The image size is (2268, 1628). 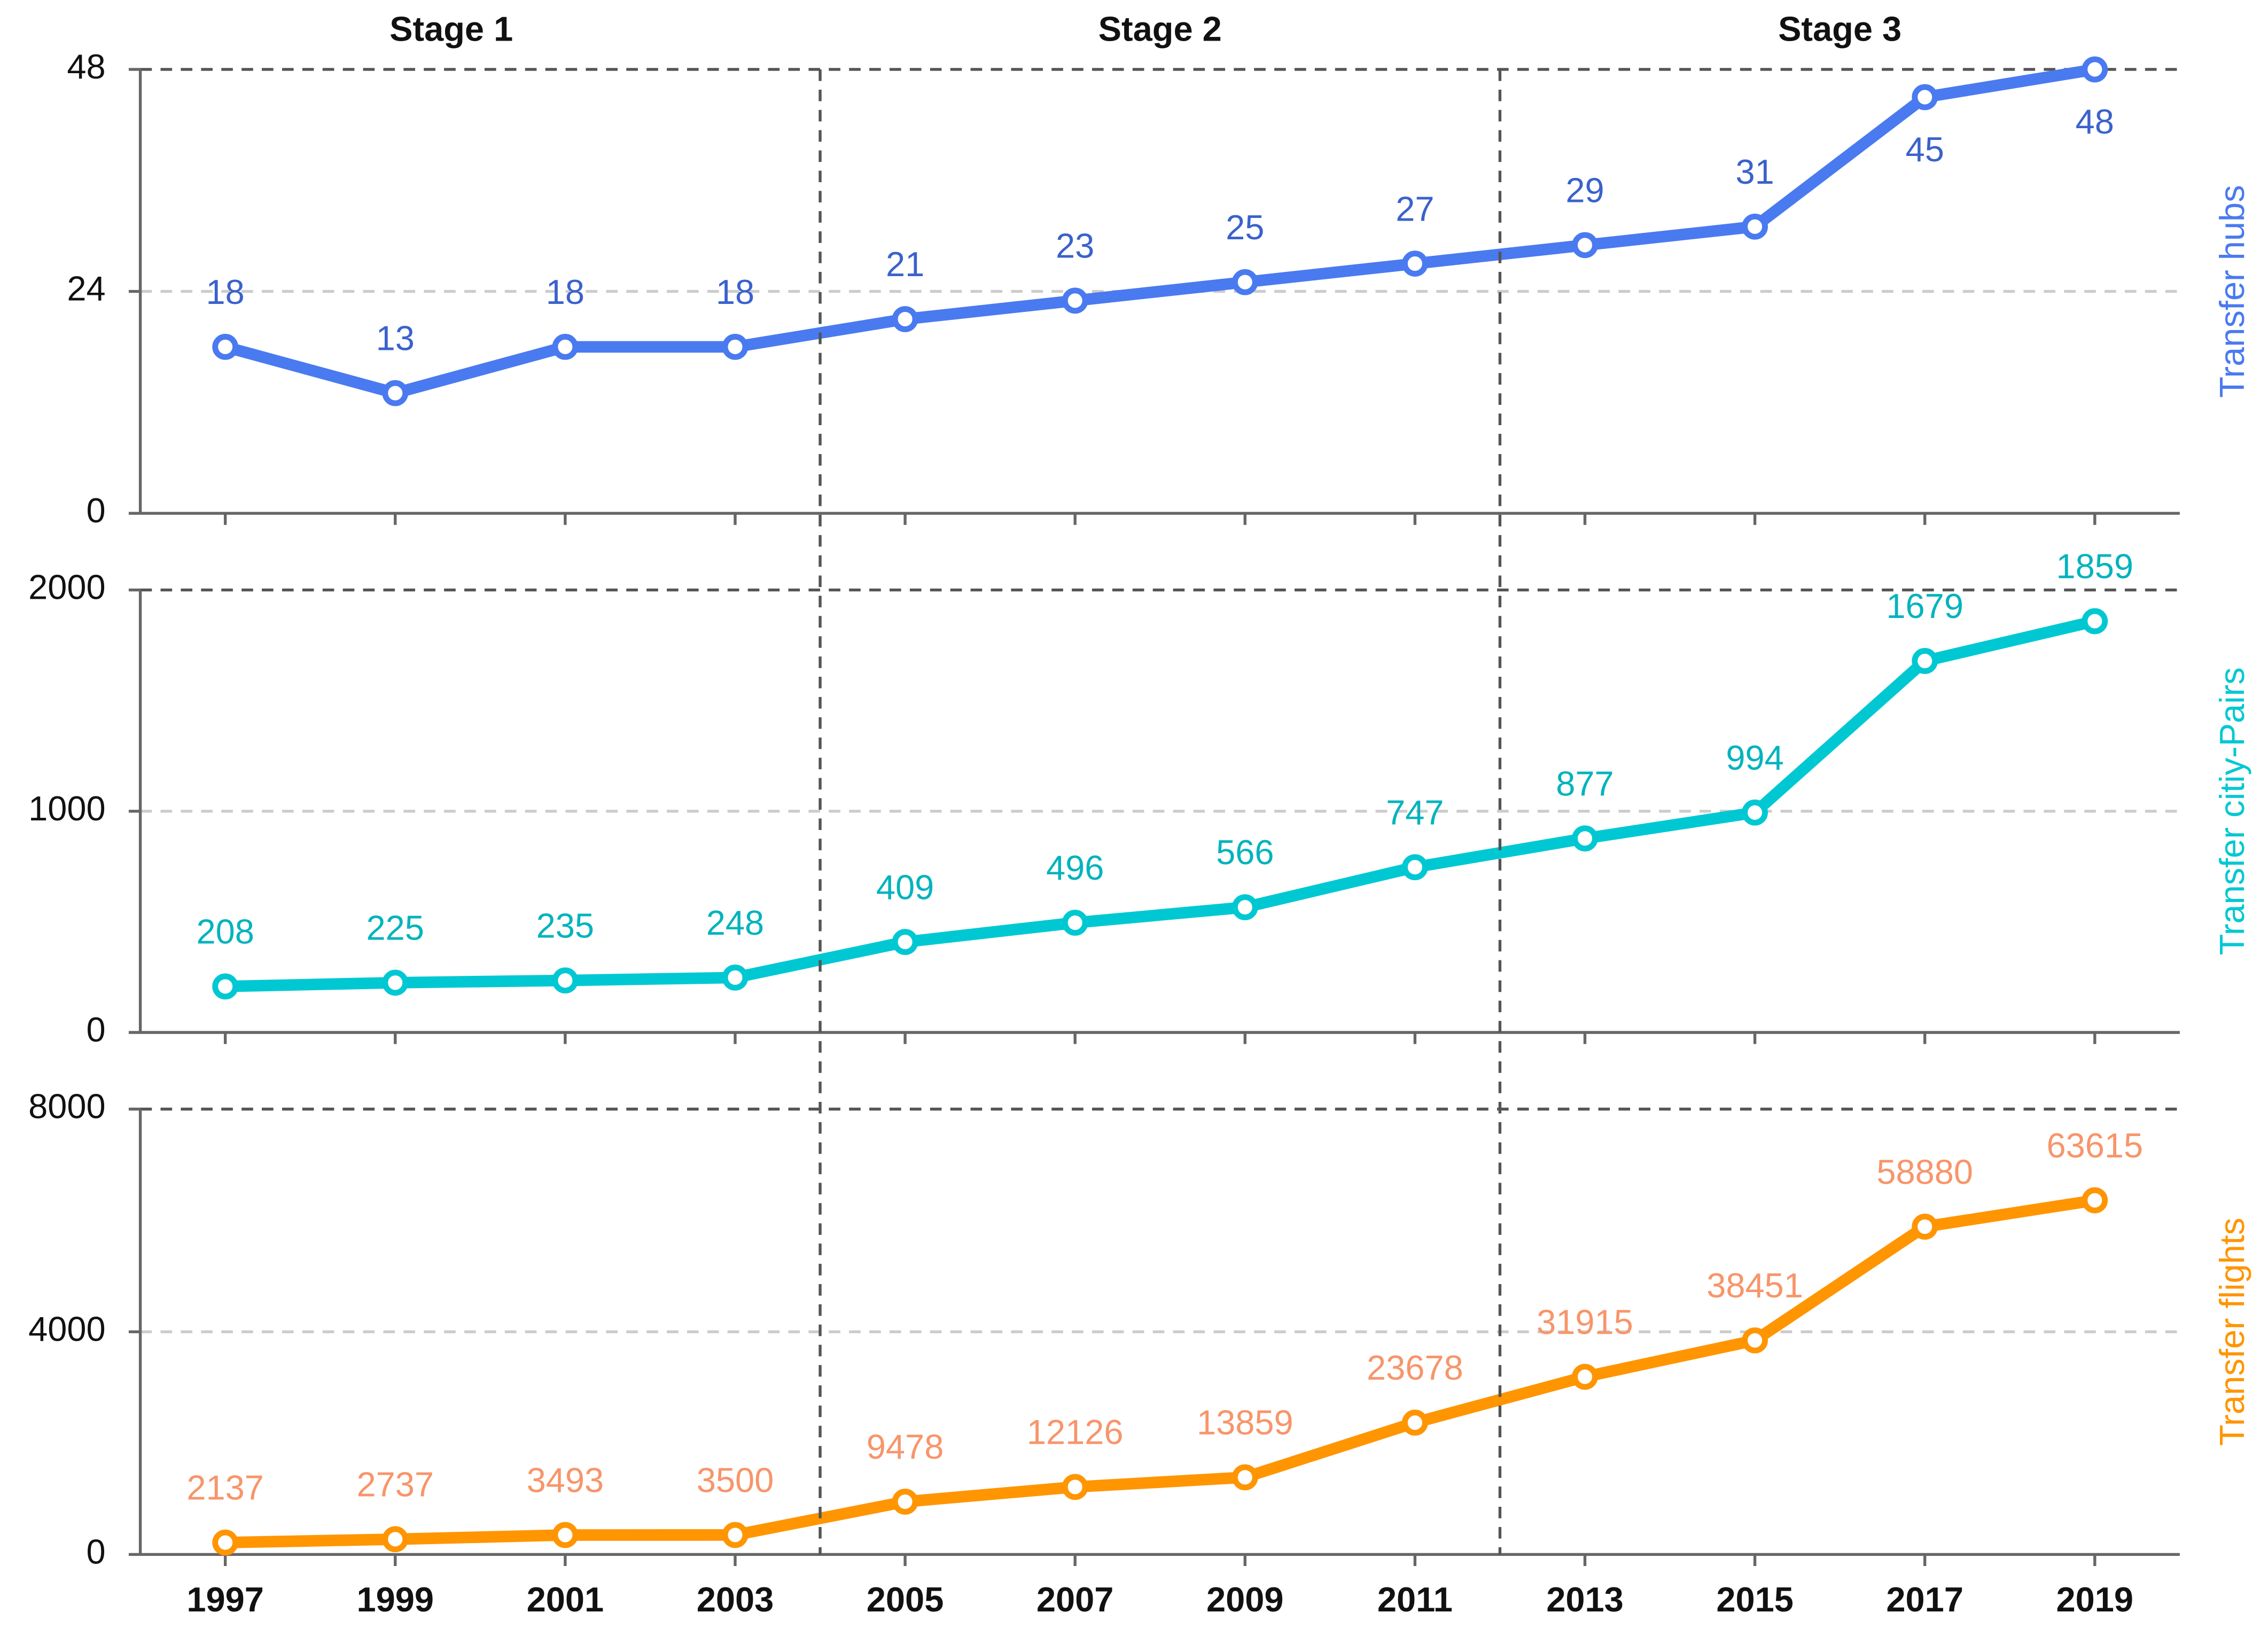 What do you see at coordinates (2095, 1599) in the screenshot?
I see `x-tick-label: 2019` at bounding box center [2095, 1599].